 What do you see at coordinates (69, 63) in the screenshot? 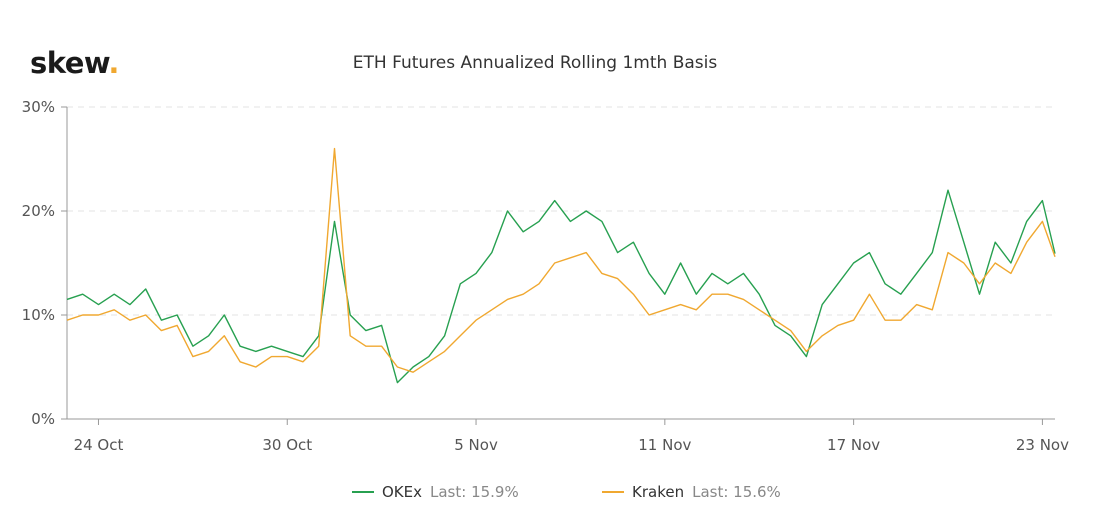
I see `logo-text: skew` at bounding box center [69, 63].